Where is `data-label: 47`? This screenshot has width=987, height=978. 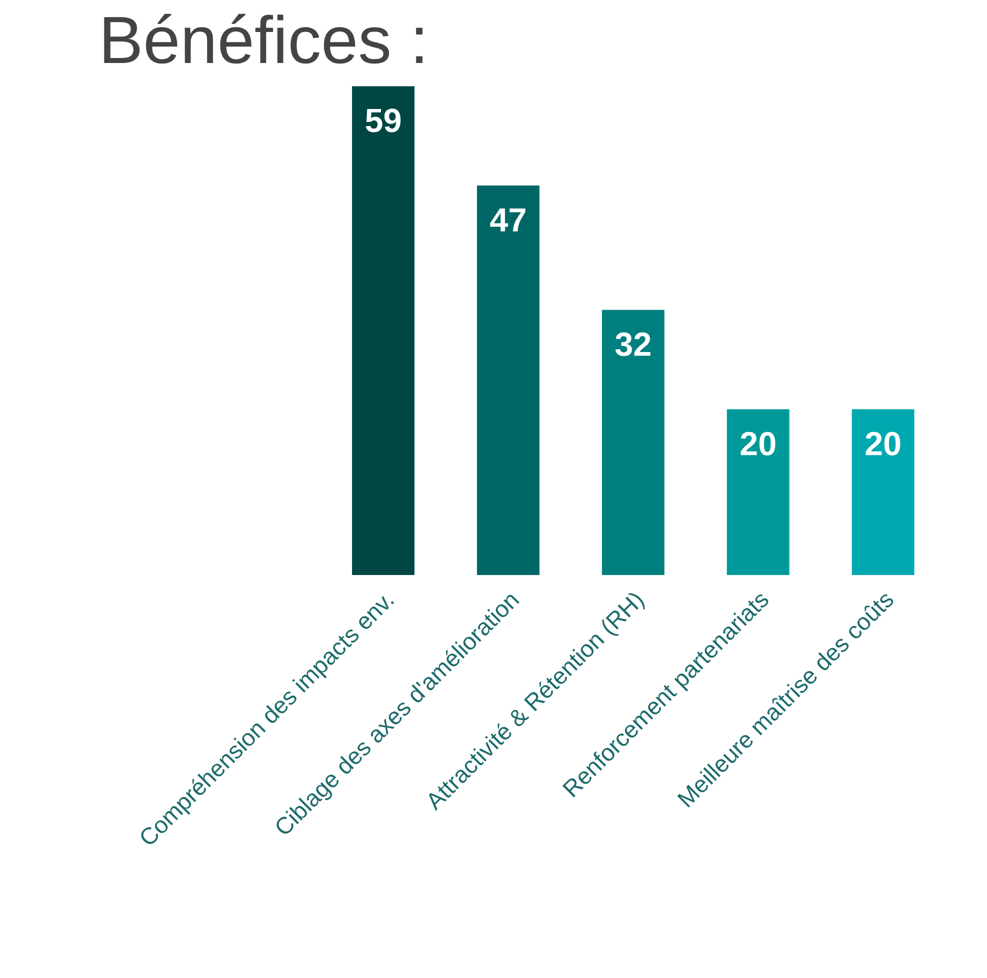 data-label: 47 is located at coordinates (508, 220).